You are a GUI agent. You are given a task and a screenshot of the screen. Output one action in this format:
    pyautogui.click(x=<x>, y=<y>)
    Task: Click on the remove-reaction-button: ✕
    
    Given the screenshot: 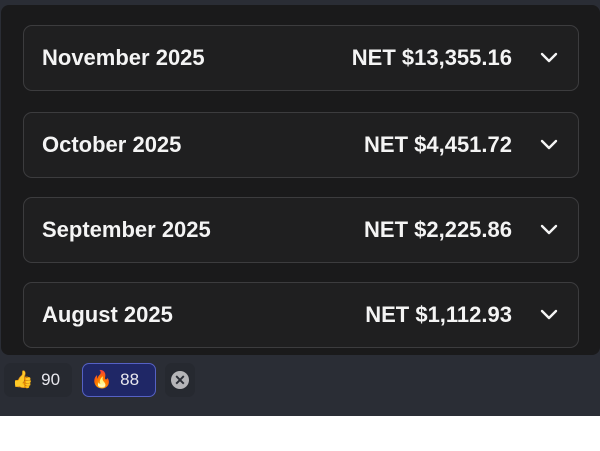 What is the action you would take?
    pyautogui.click(x=180, y=380)
    